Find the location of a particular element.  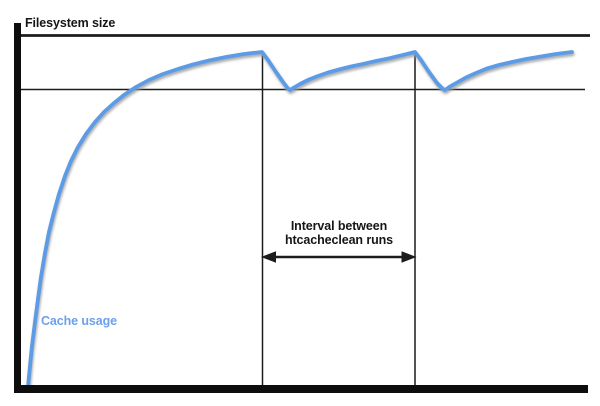

interval-arrow-left-head is located at coordinates (268, 257).